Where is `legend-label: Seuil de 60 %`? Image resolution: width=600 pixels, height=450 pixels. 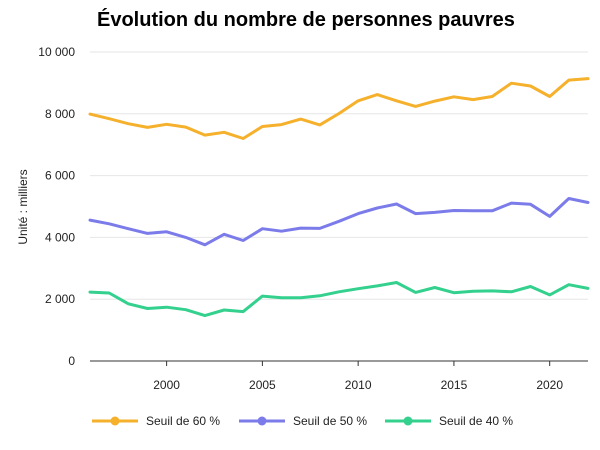 legend-label: Seuil de 60 % is located at coordinates (183, 421).